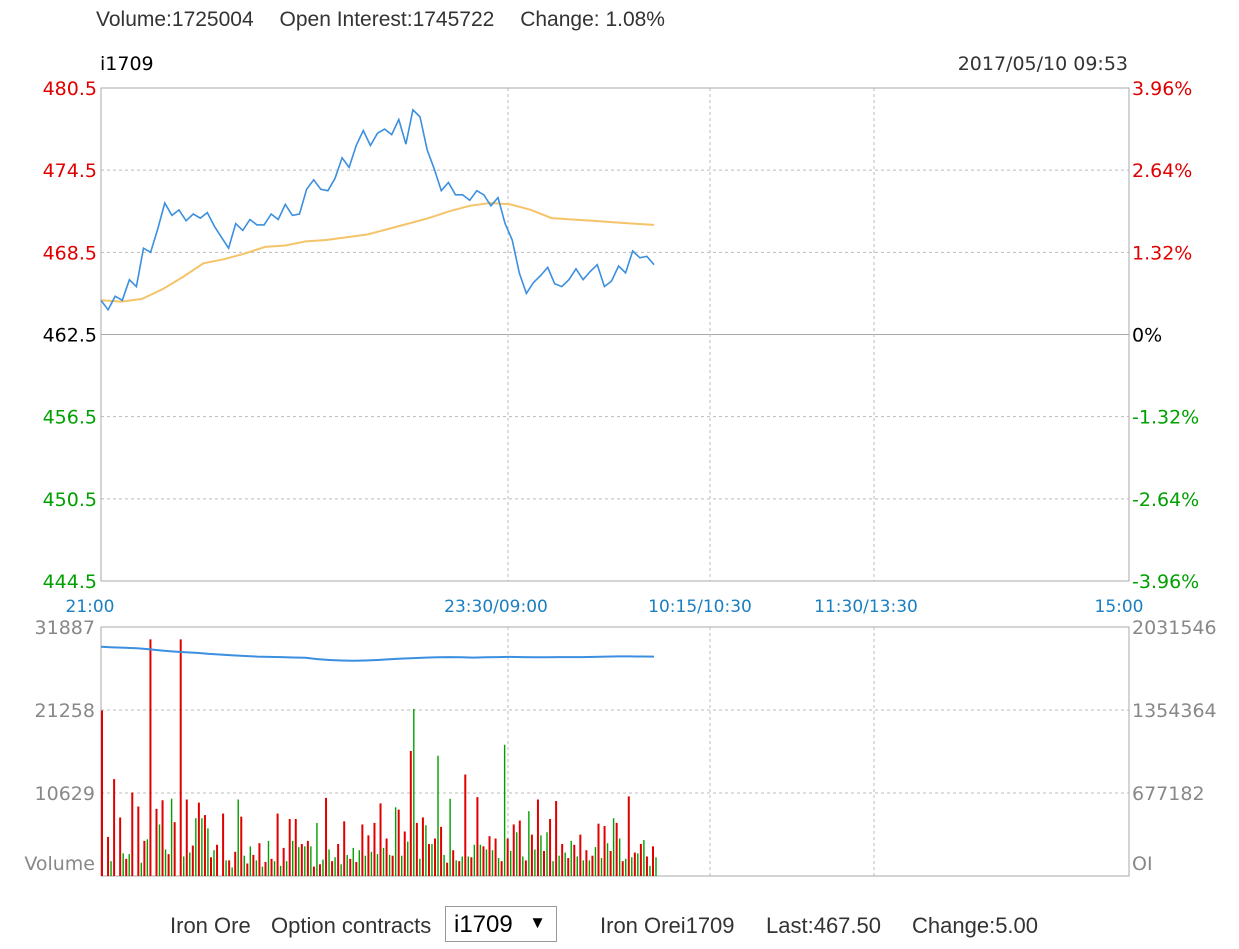  I want to click on footer-change-label: Change:, so click(954, 925).